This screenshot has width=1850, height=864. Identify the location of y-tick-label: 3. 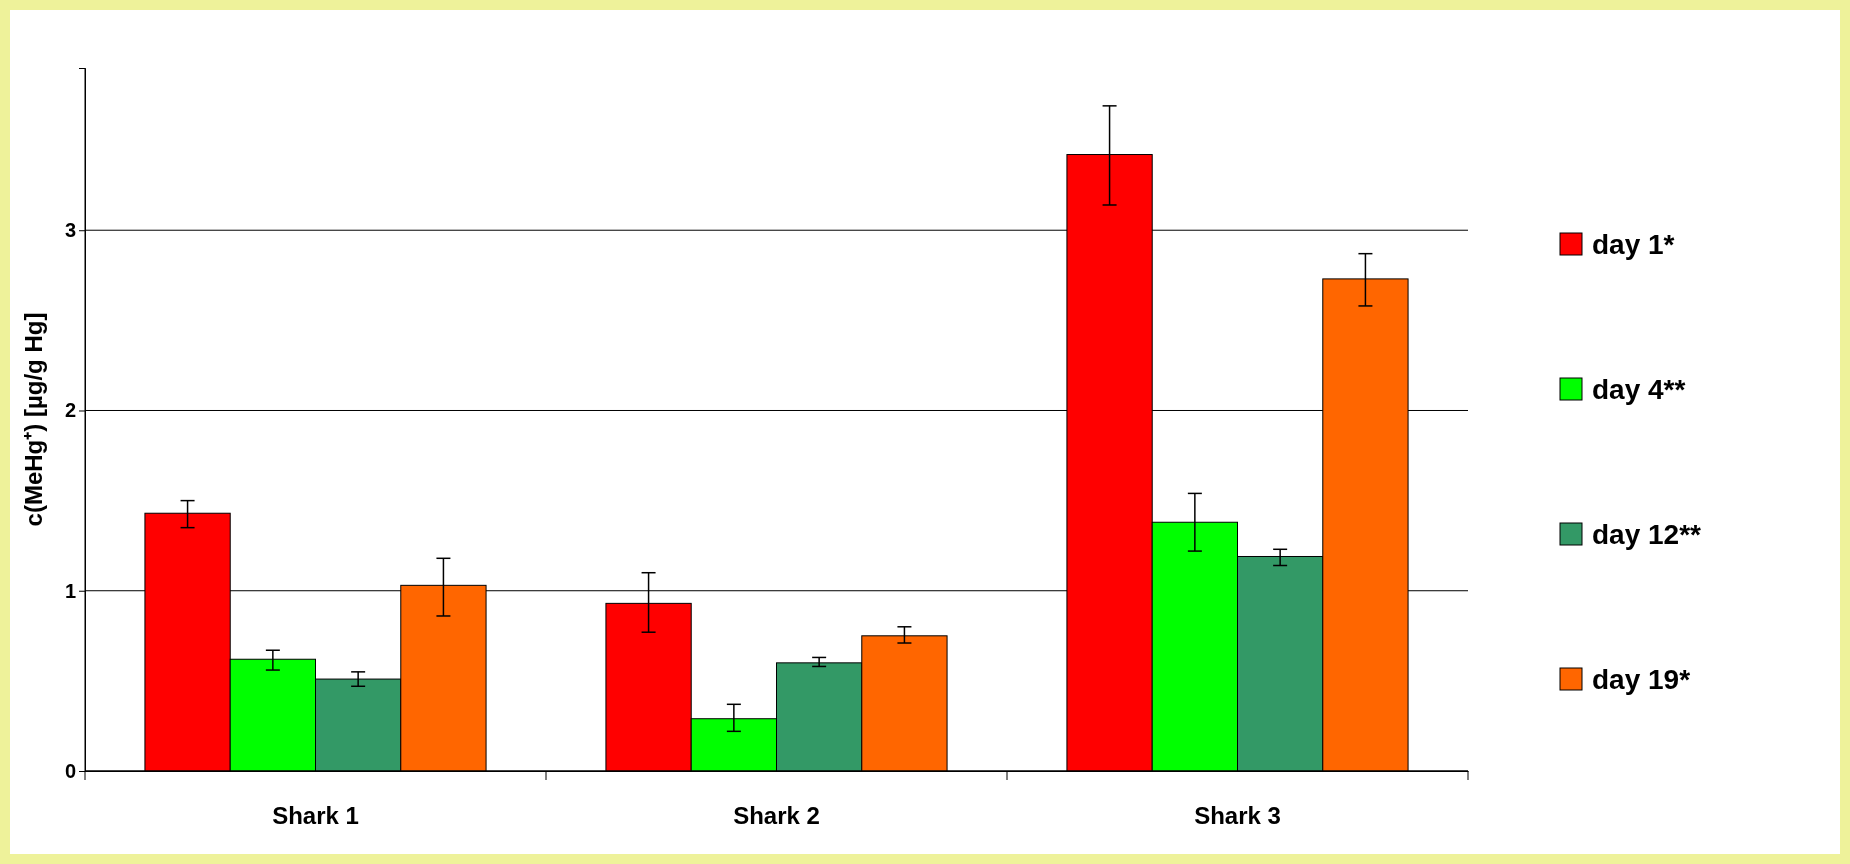
(70, 230).